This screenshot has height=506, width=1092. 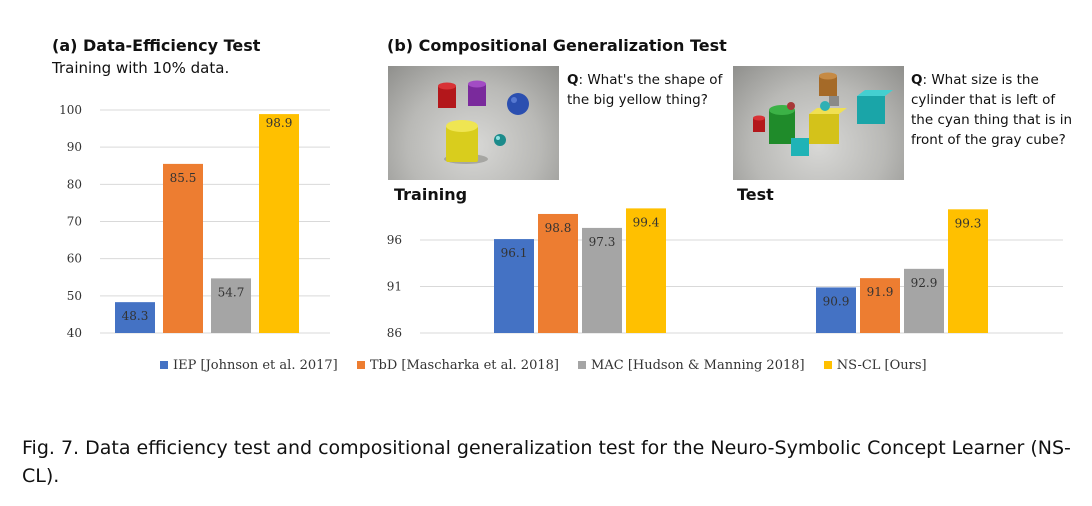 What do you see at coordinates (602, 242) in the screenshot?
I see `data-label-b: 97.3` at bounding box center [602, 242].